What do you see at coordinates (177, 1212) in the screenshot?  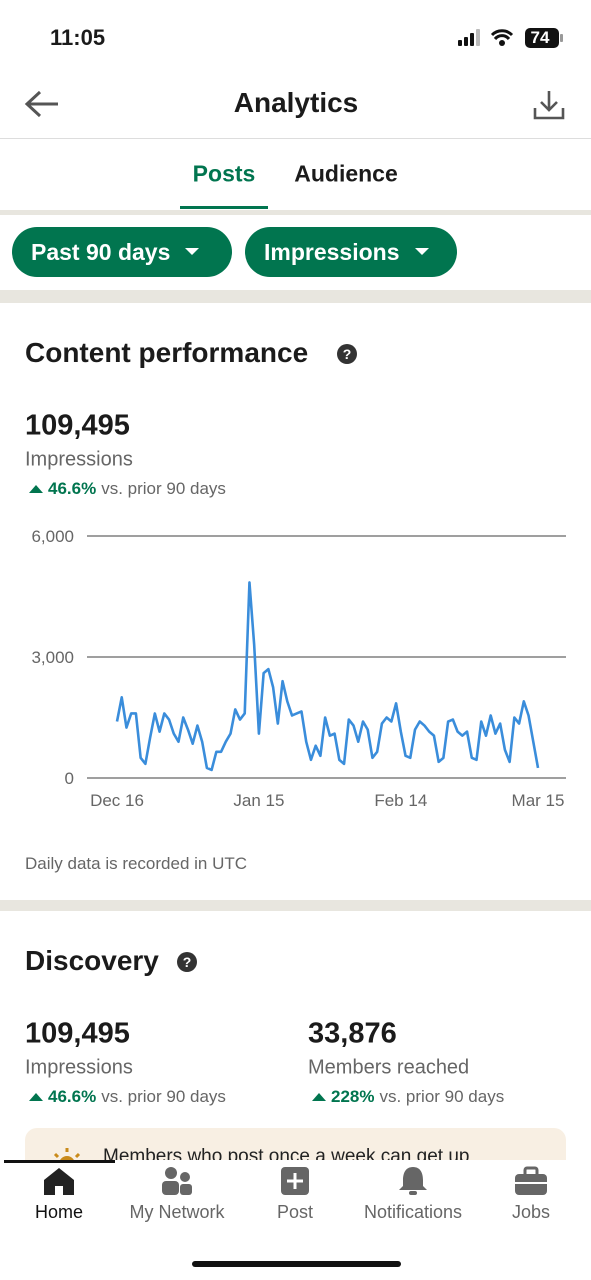 I see `nav-label: My Network` at bounding box center [177, 1212].